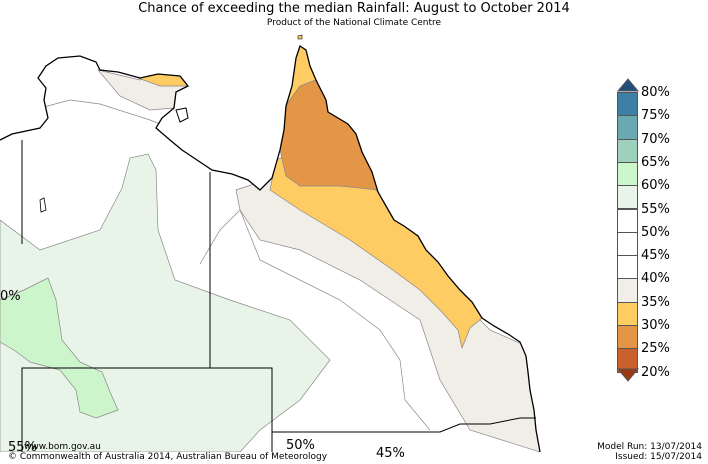  I want to click on map-label-bottom-center: 50%, so click(300, 445).